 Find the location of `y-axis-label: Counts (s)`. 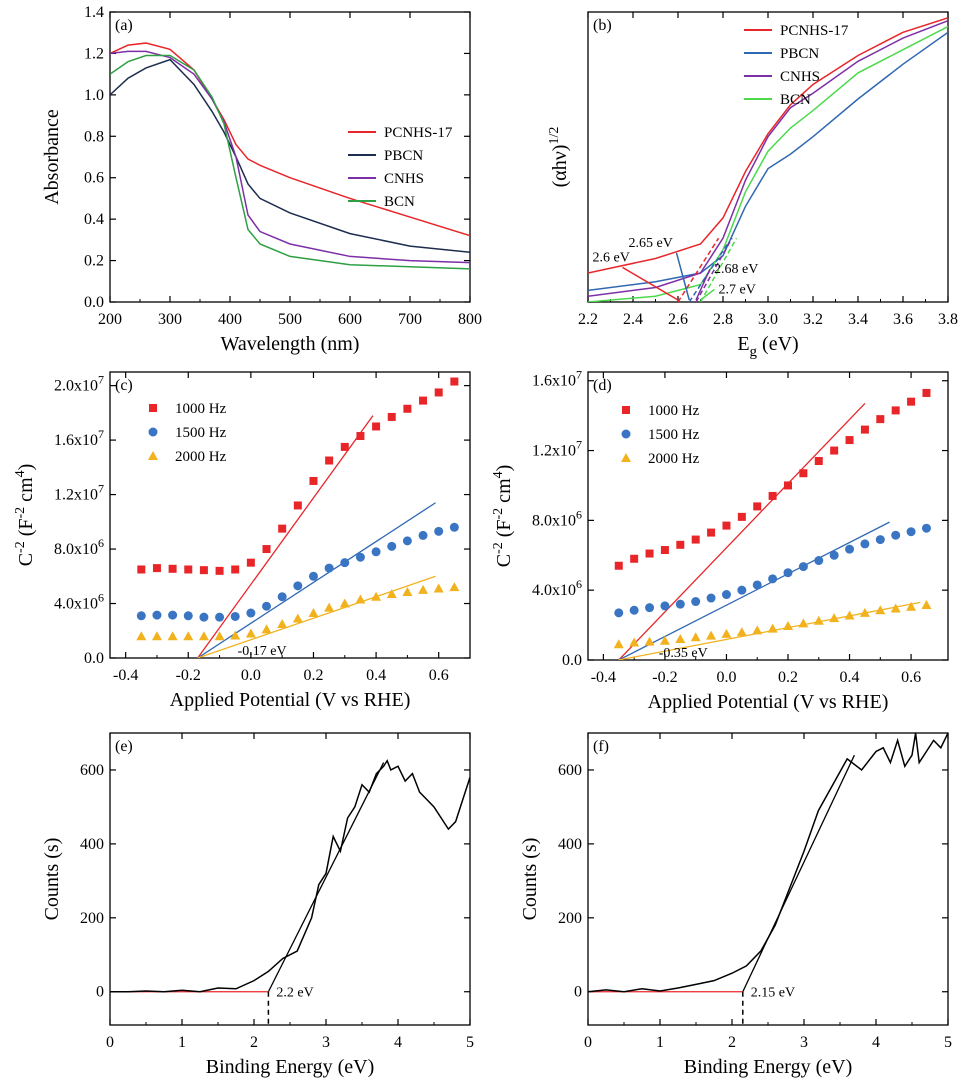

y-axis-label: Counts (s) is located at coordinates (530, 879).